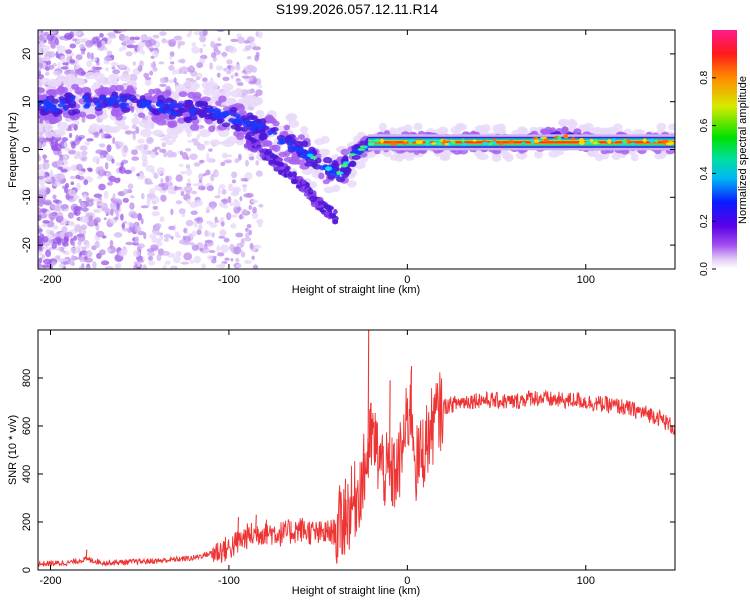 Image resolution: width=750 pixels, height=600 pixels. Describe the element at coordinates (13, 150) in the screenshot. I see `spectrogram-y-label: Frequency (Hz)` at that location.